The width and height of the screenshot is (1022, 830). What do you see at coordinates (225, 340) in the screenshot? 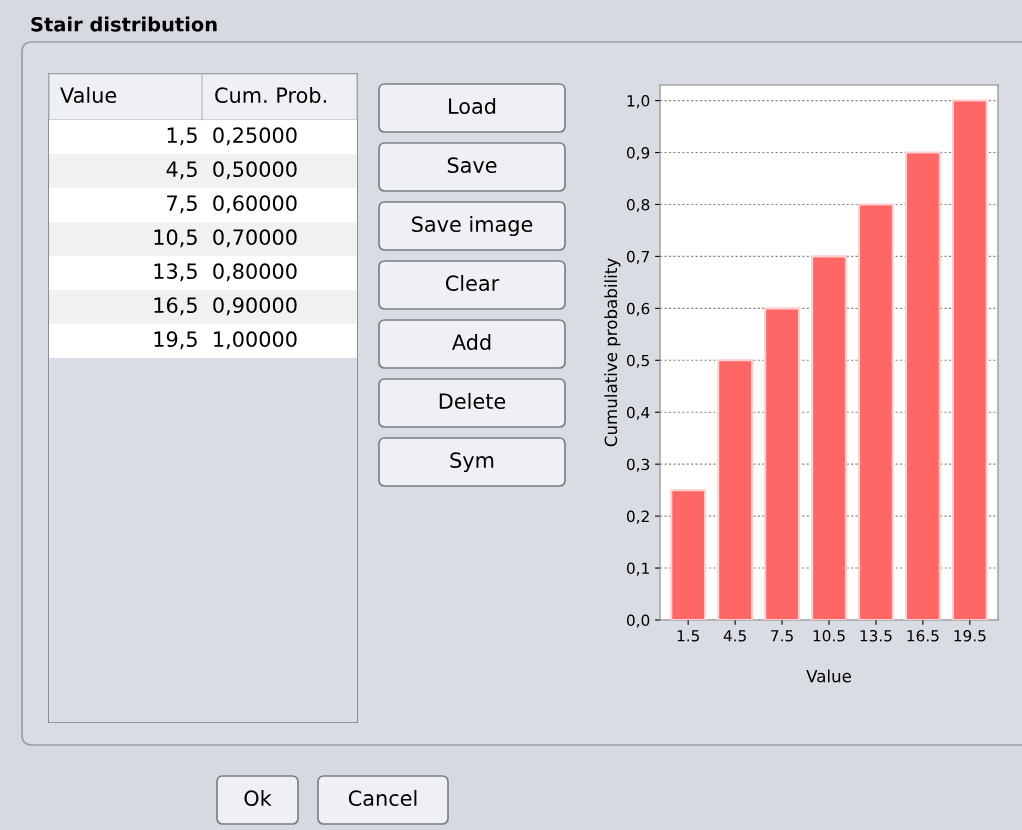
I see `text: 19,5 1,00000` at bounding box center [225, 340].